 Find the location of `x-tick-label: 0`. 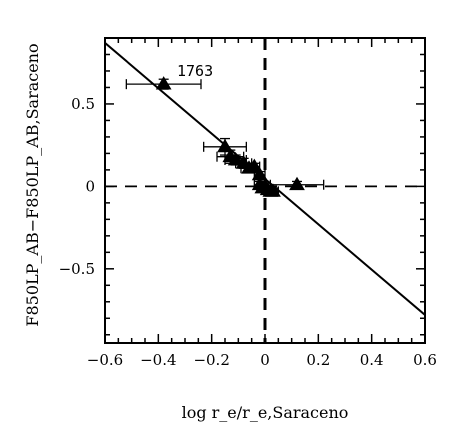

x-tick-label: 0 is located at coordinates (265, 360).